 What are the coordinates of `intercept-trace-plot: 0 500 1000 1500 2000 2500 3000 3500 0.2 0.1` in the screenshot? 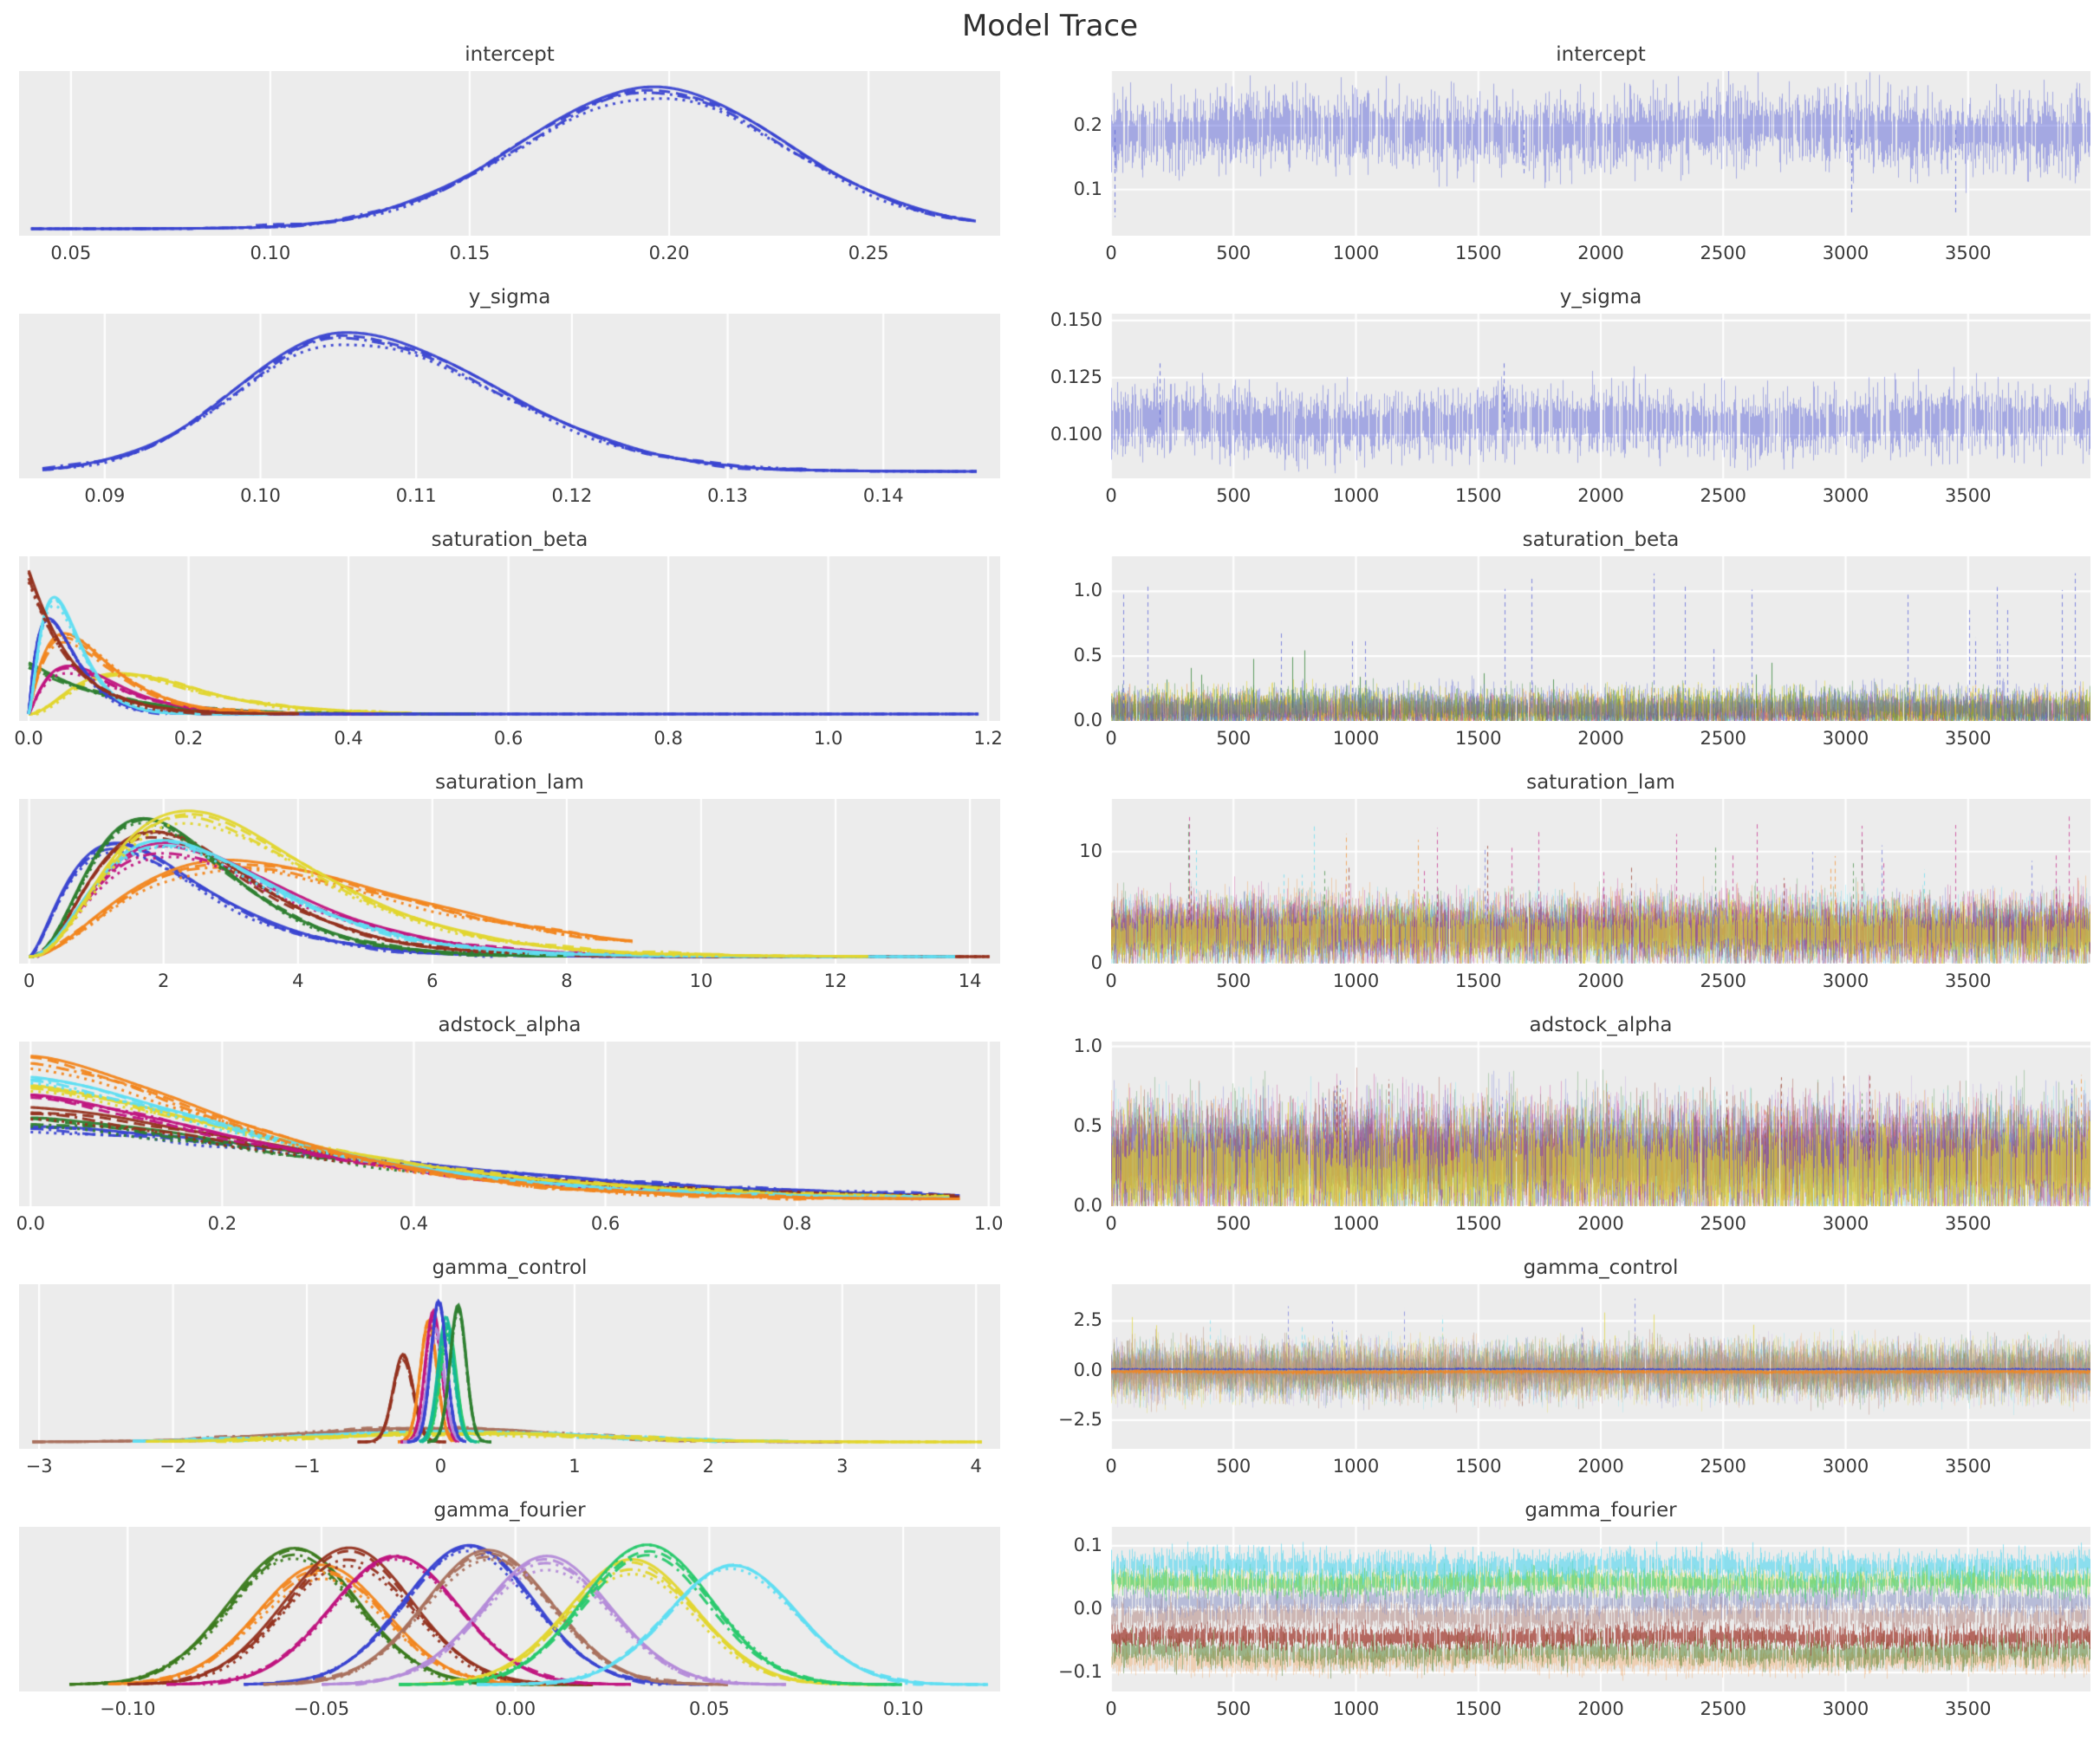 It's located at (1554, 177).